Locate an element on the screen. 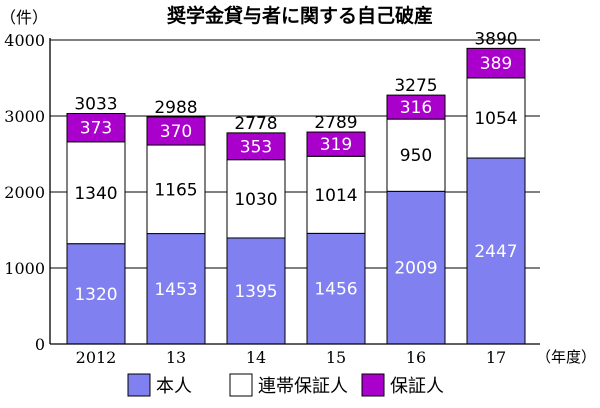 This screenshot has height=408, width=600. chart-title: 奨学金貸与者に関する自己破産 is located at coordinates (299, 15).